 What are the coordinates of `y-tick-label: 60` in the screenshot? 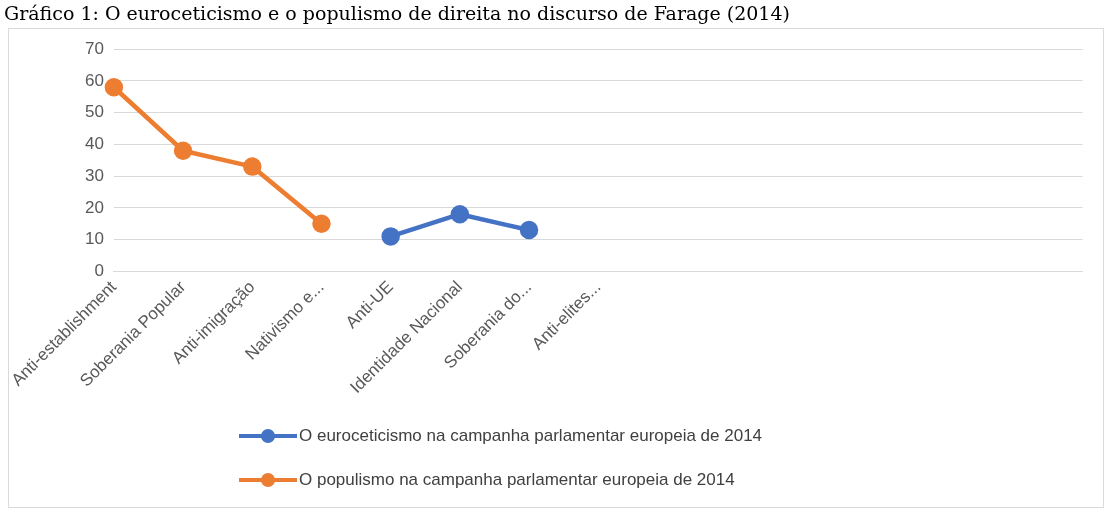 It's located at (94, 80).